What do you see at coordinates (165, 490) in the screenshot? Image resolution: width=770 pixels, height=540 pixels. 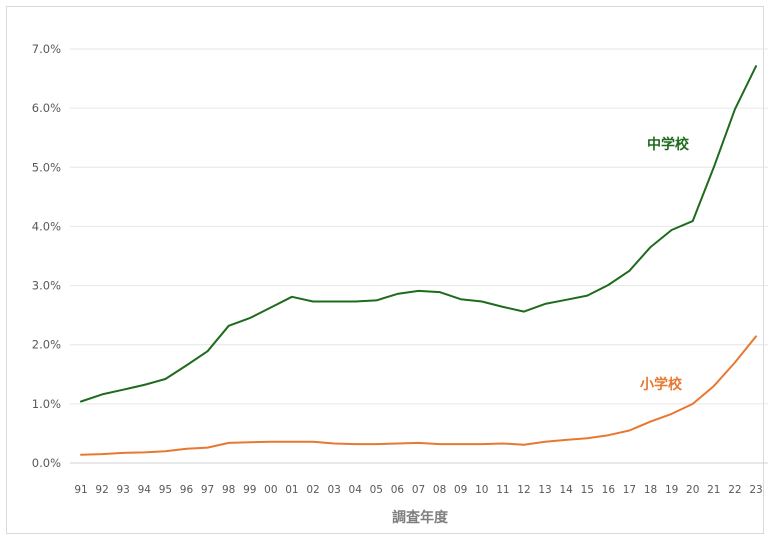 I see `x-tick-label: 95` at bounding box center [165, 490].